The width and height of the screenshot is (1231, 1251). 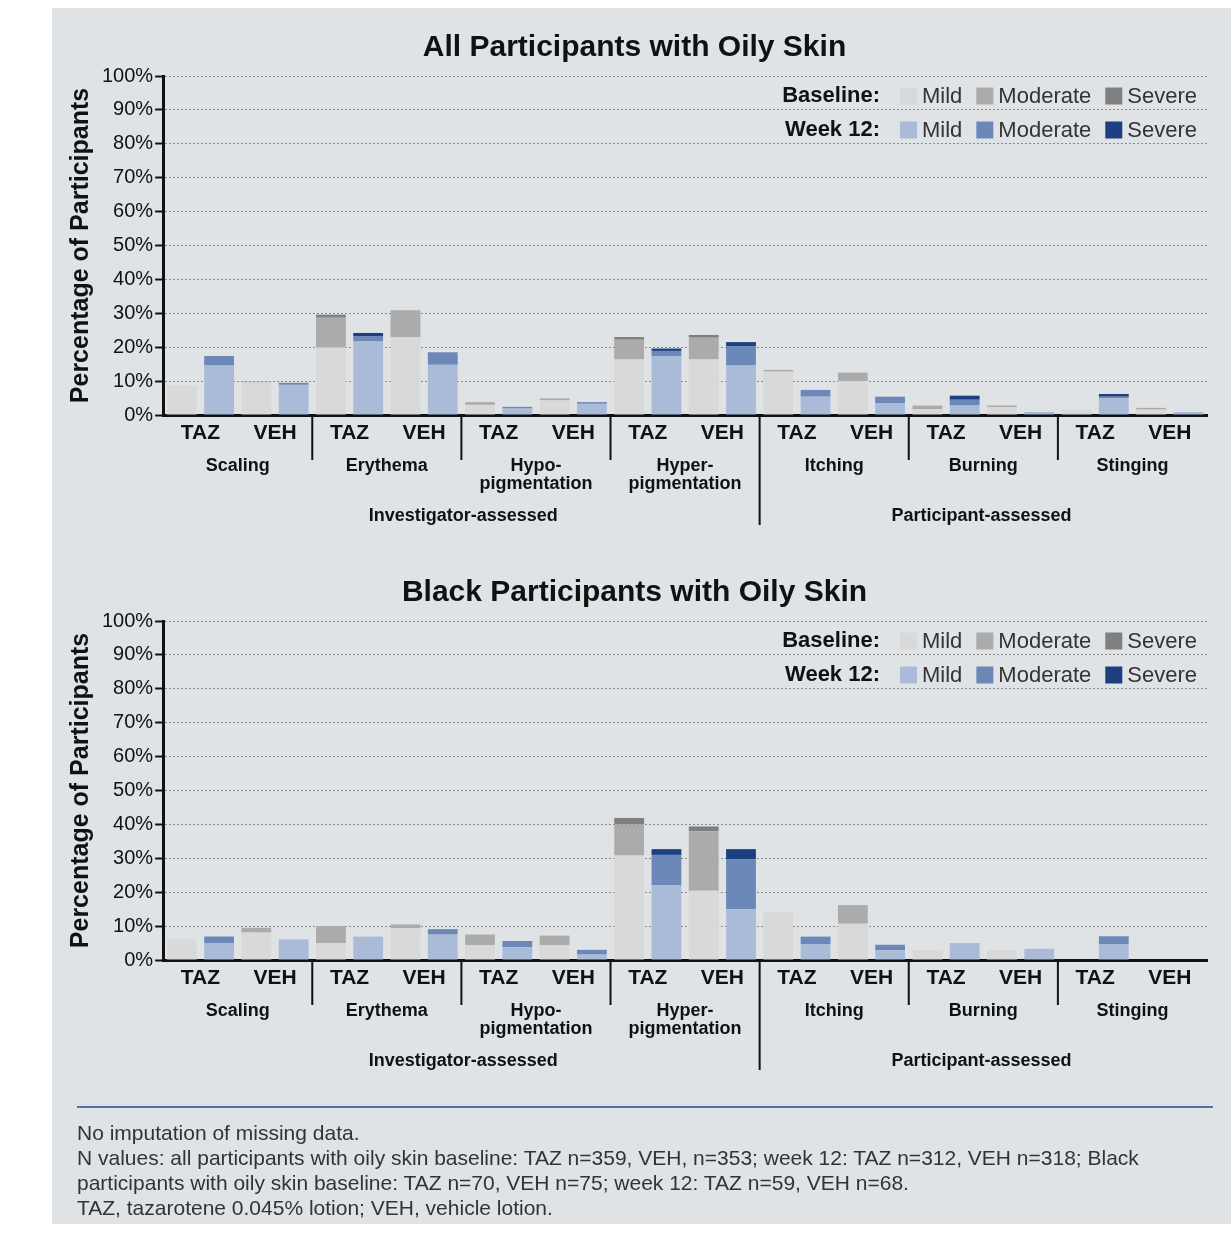 What do you see at coordinates (608, 1170) in the screenshot?
I see `text: N values: all participants with oily skin baseline: TAZ n=359, VEH, n=353; week 12: TAZ n=312, VEH n=318; Black participants with oily skin baseline: TAZ n=70, VEH n=75; week 12: TAZ n=59, VEH n=68.` at bounding box center [608, 1170].